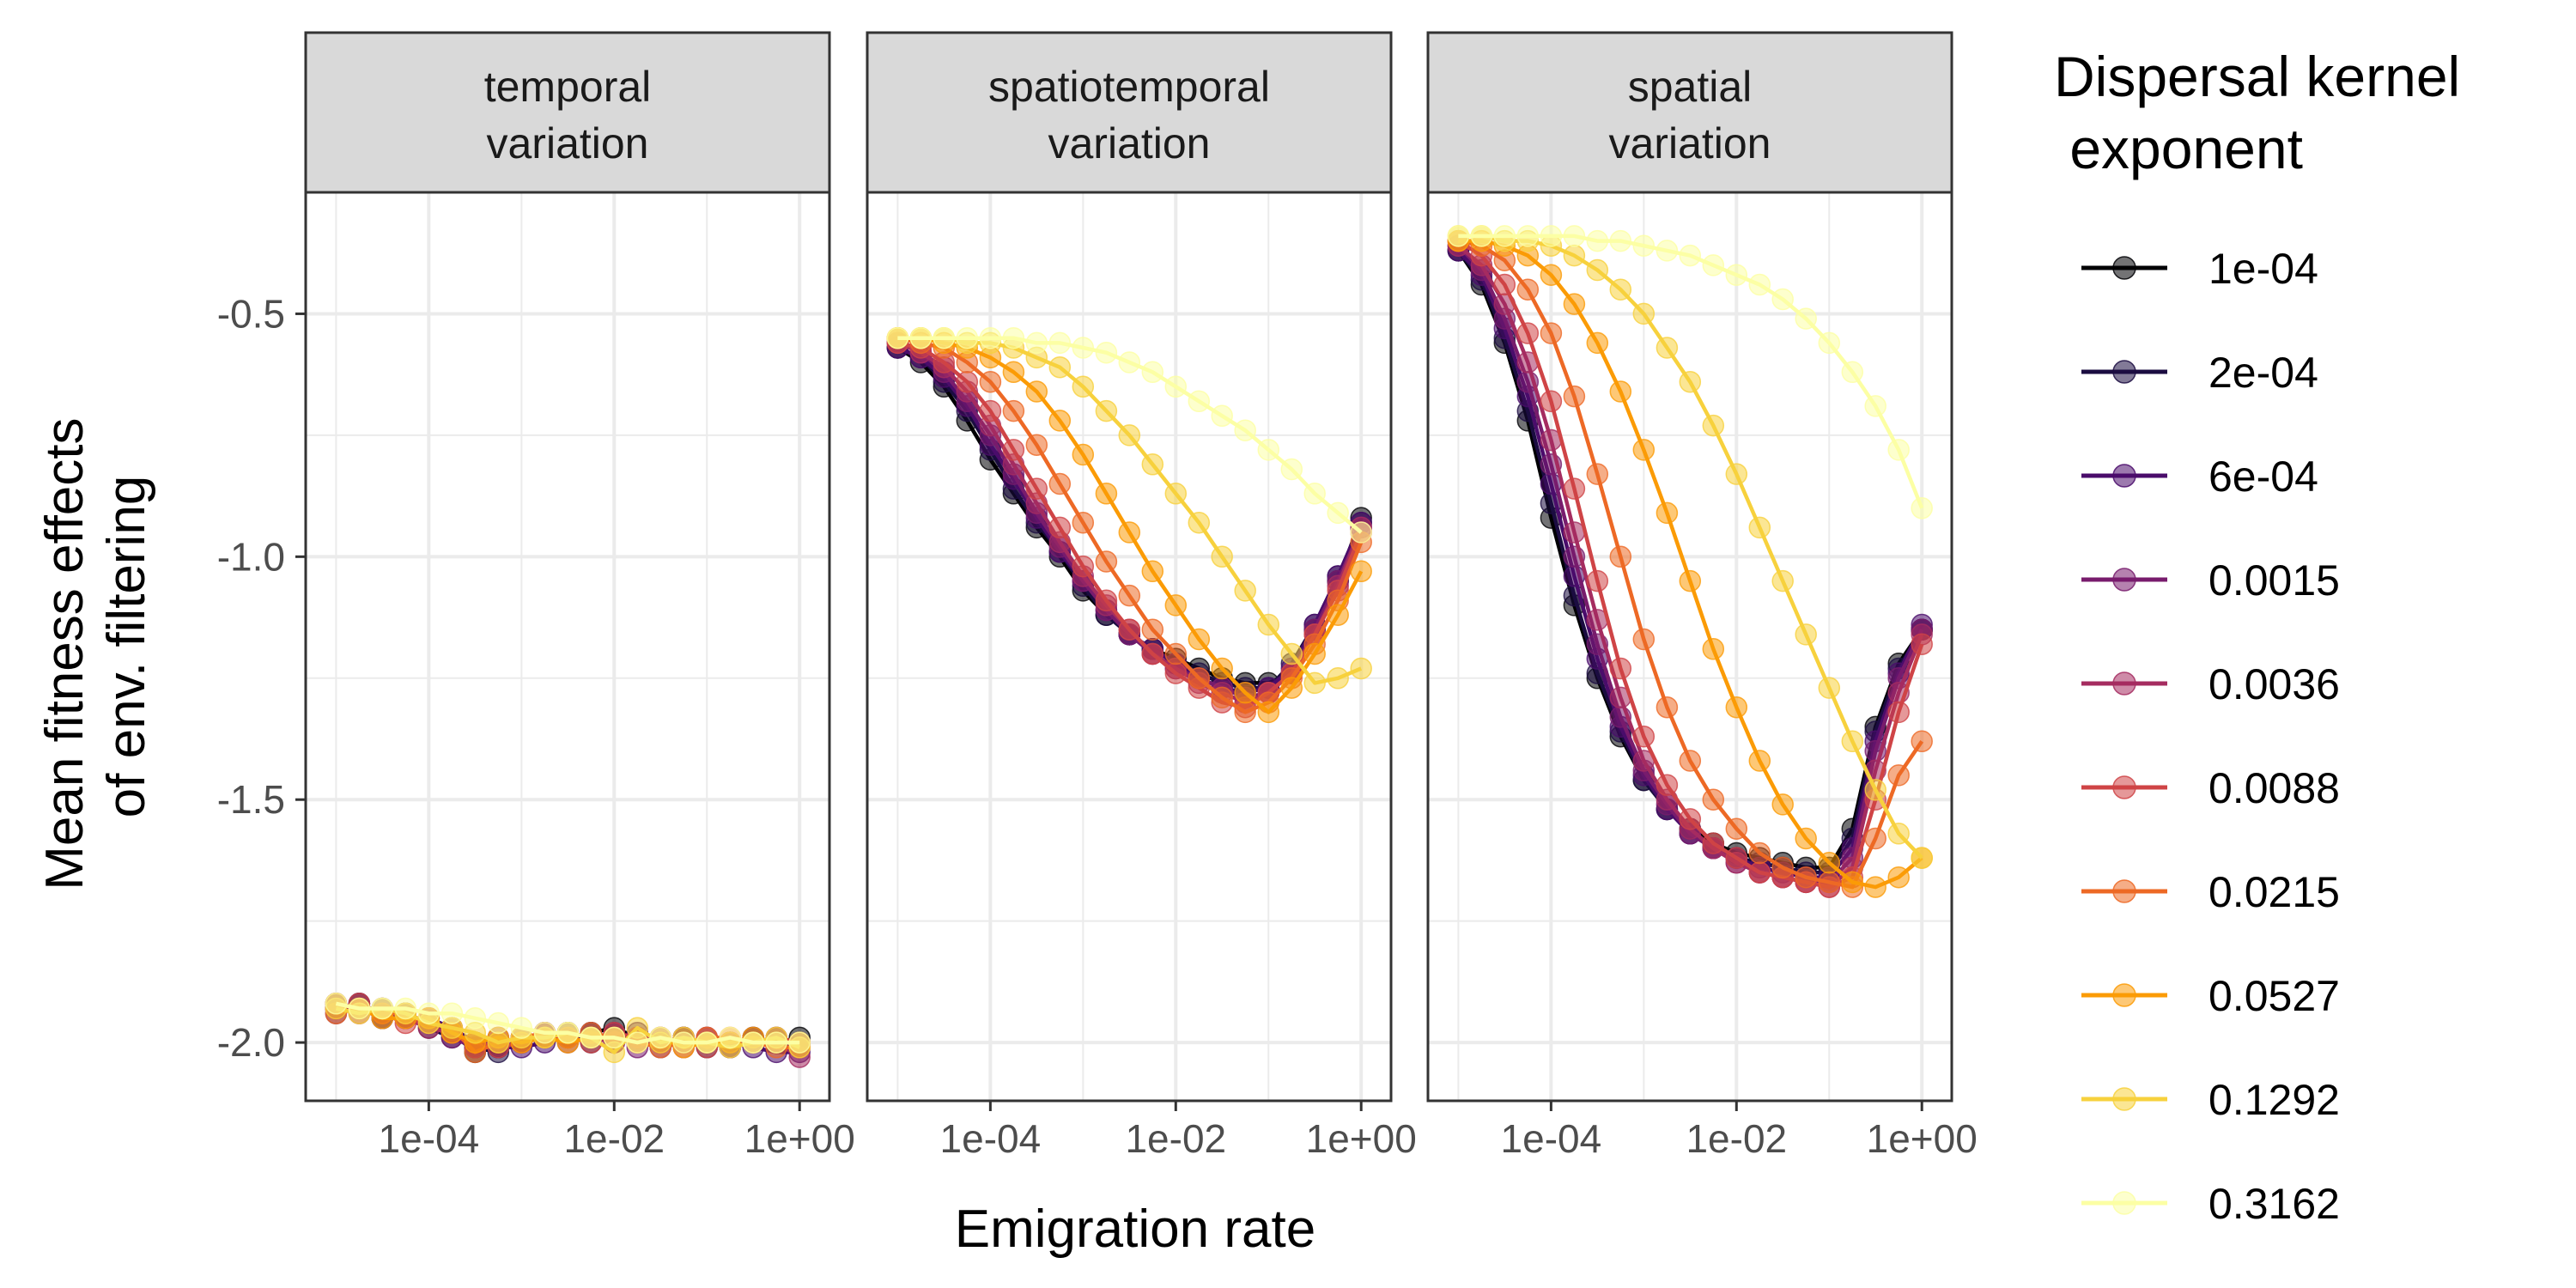  I want to click on legend-item: 0.1292, so click(2210, 1100).